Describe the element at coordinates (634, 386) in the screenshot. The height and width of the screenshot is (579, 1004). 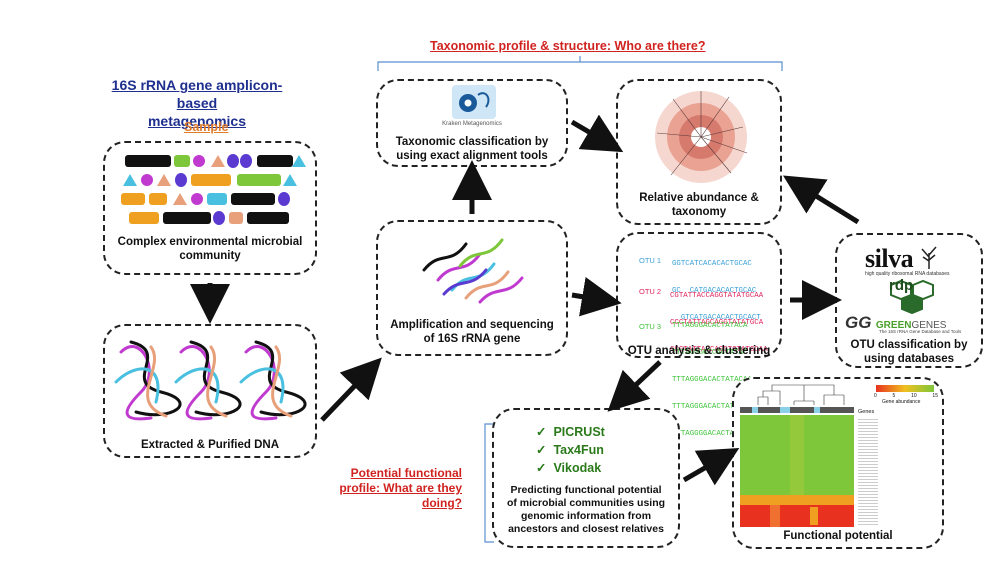
I see `arrow-otu-to-functional` at that location.